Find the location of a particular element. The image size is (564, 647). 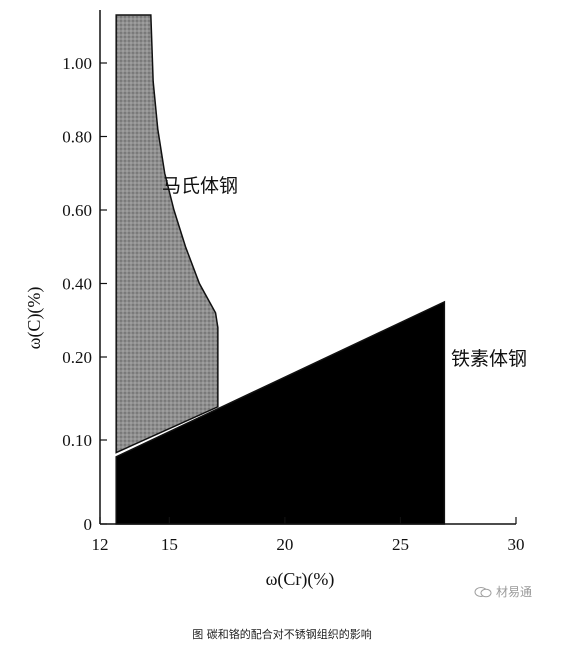

y-tick-label: 0.60 is located at coordinates (77, 210).